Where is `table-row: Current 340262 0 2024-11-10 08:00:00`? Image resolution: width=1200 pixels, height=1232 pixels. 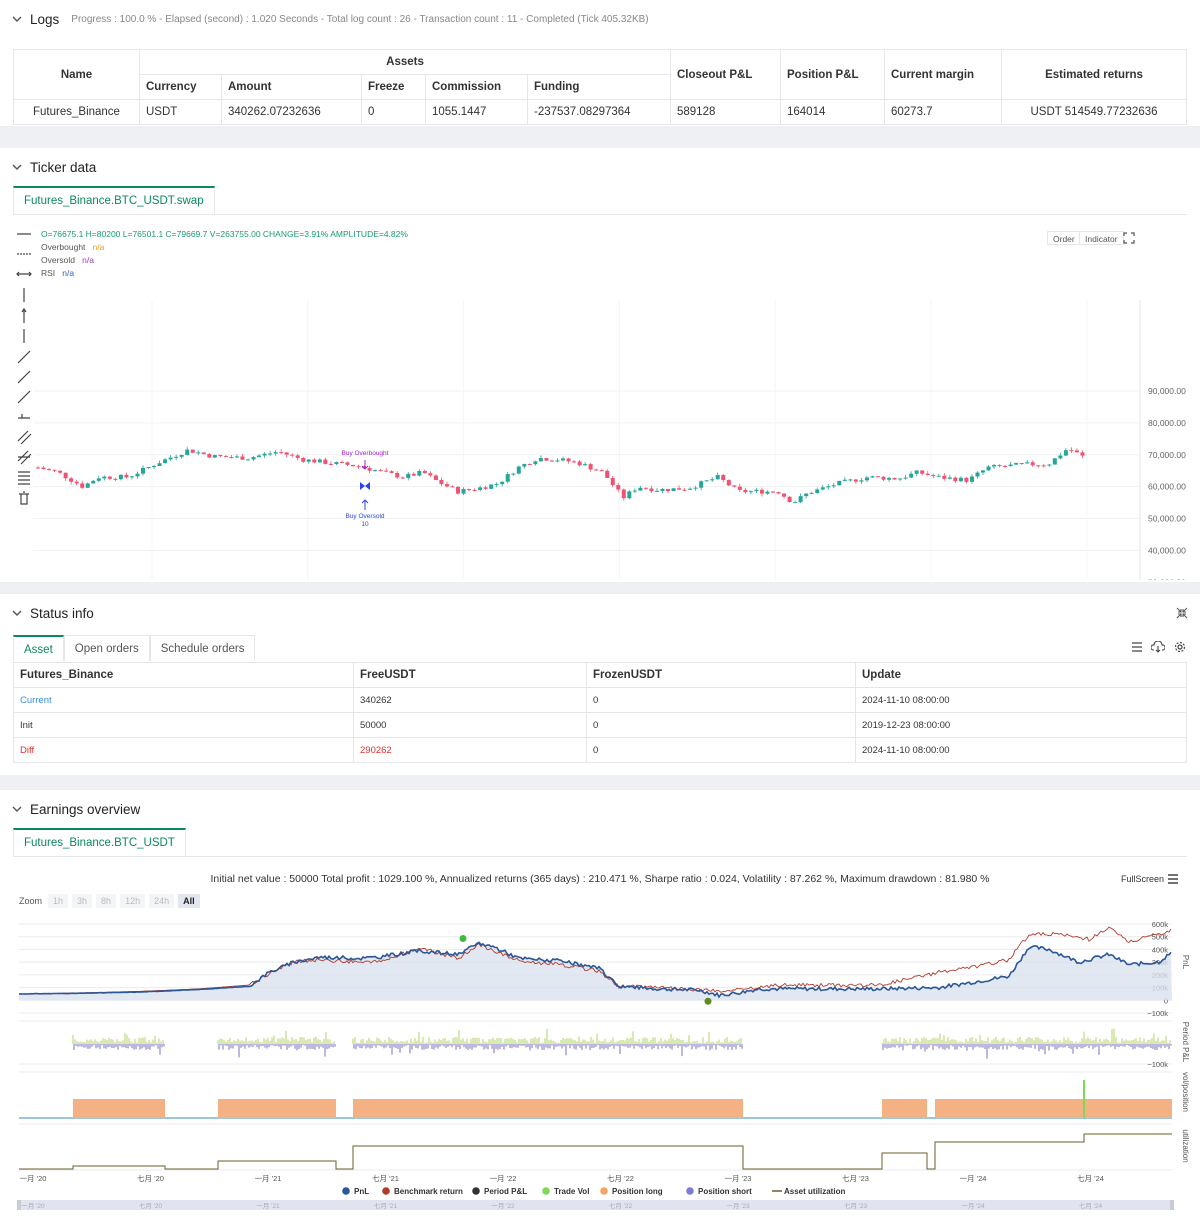 table-row: Current 340262 0 2024-11-10 08:00:00 is located at coordinates (600, 700).